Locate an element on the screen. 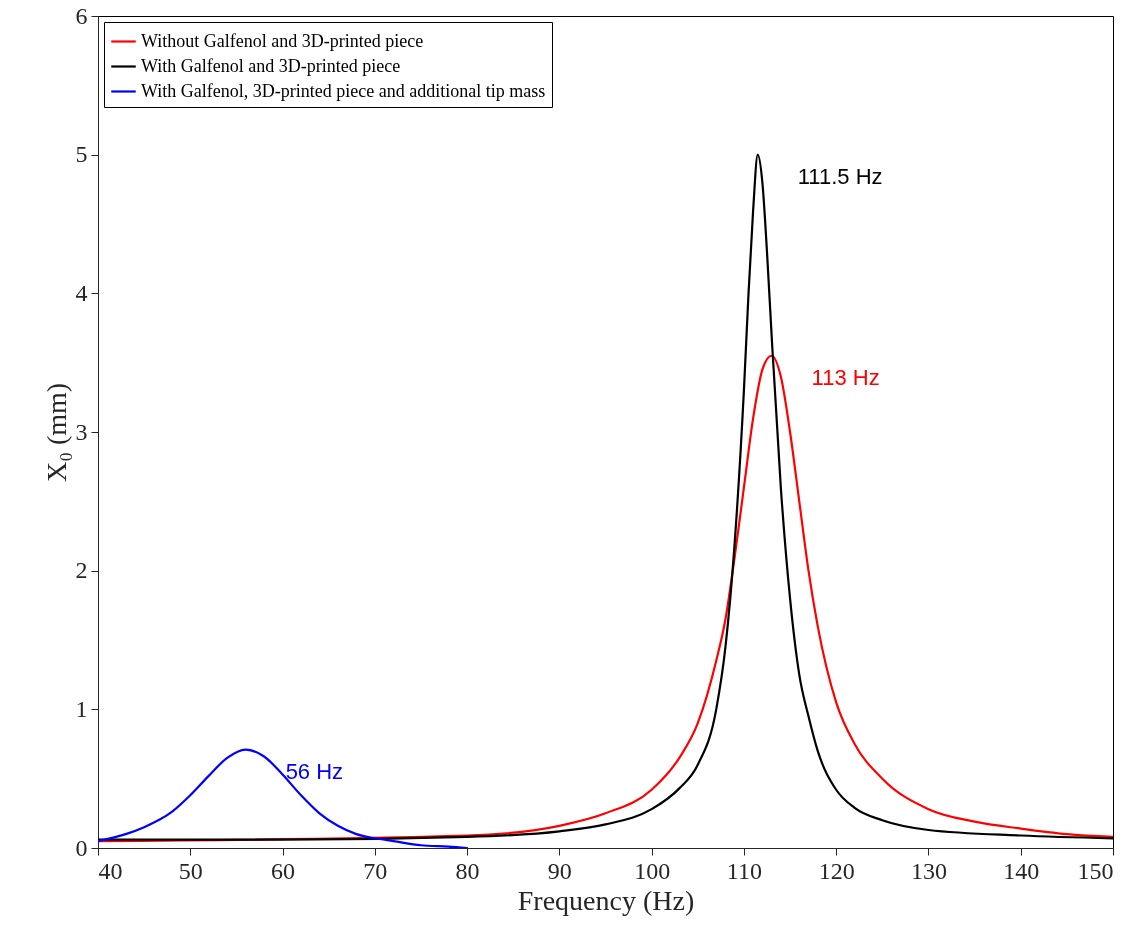 The height and width of the screenshot is (945, 1144). y-tick-label: 0 is located at coordinates (81, 847).